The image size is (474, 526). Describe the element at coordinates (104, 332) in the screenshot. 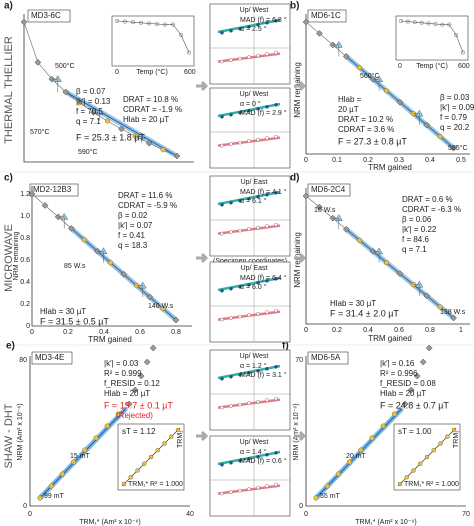

I see `x-tick-label: 0.4` at that location.